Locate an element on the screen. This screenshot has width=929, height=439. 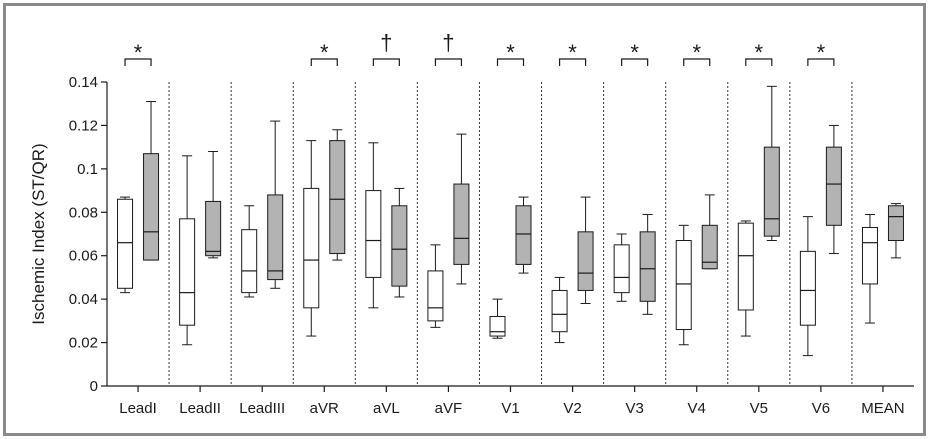
x-tick-label-V2: V2 is located at coordinates (572, 408).